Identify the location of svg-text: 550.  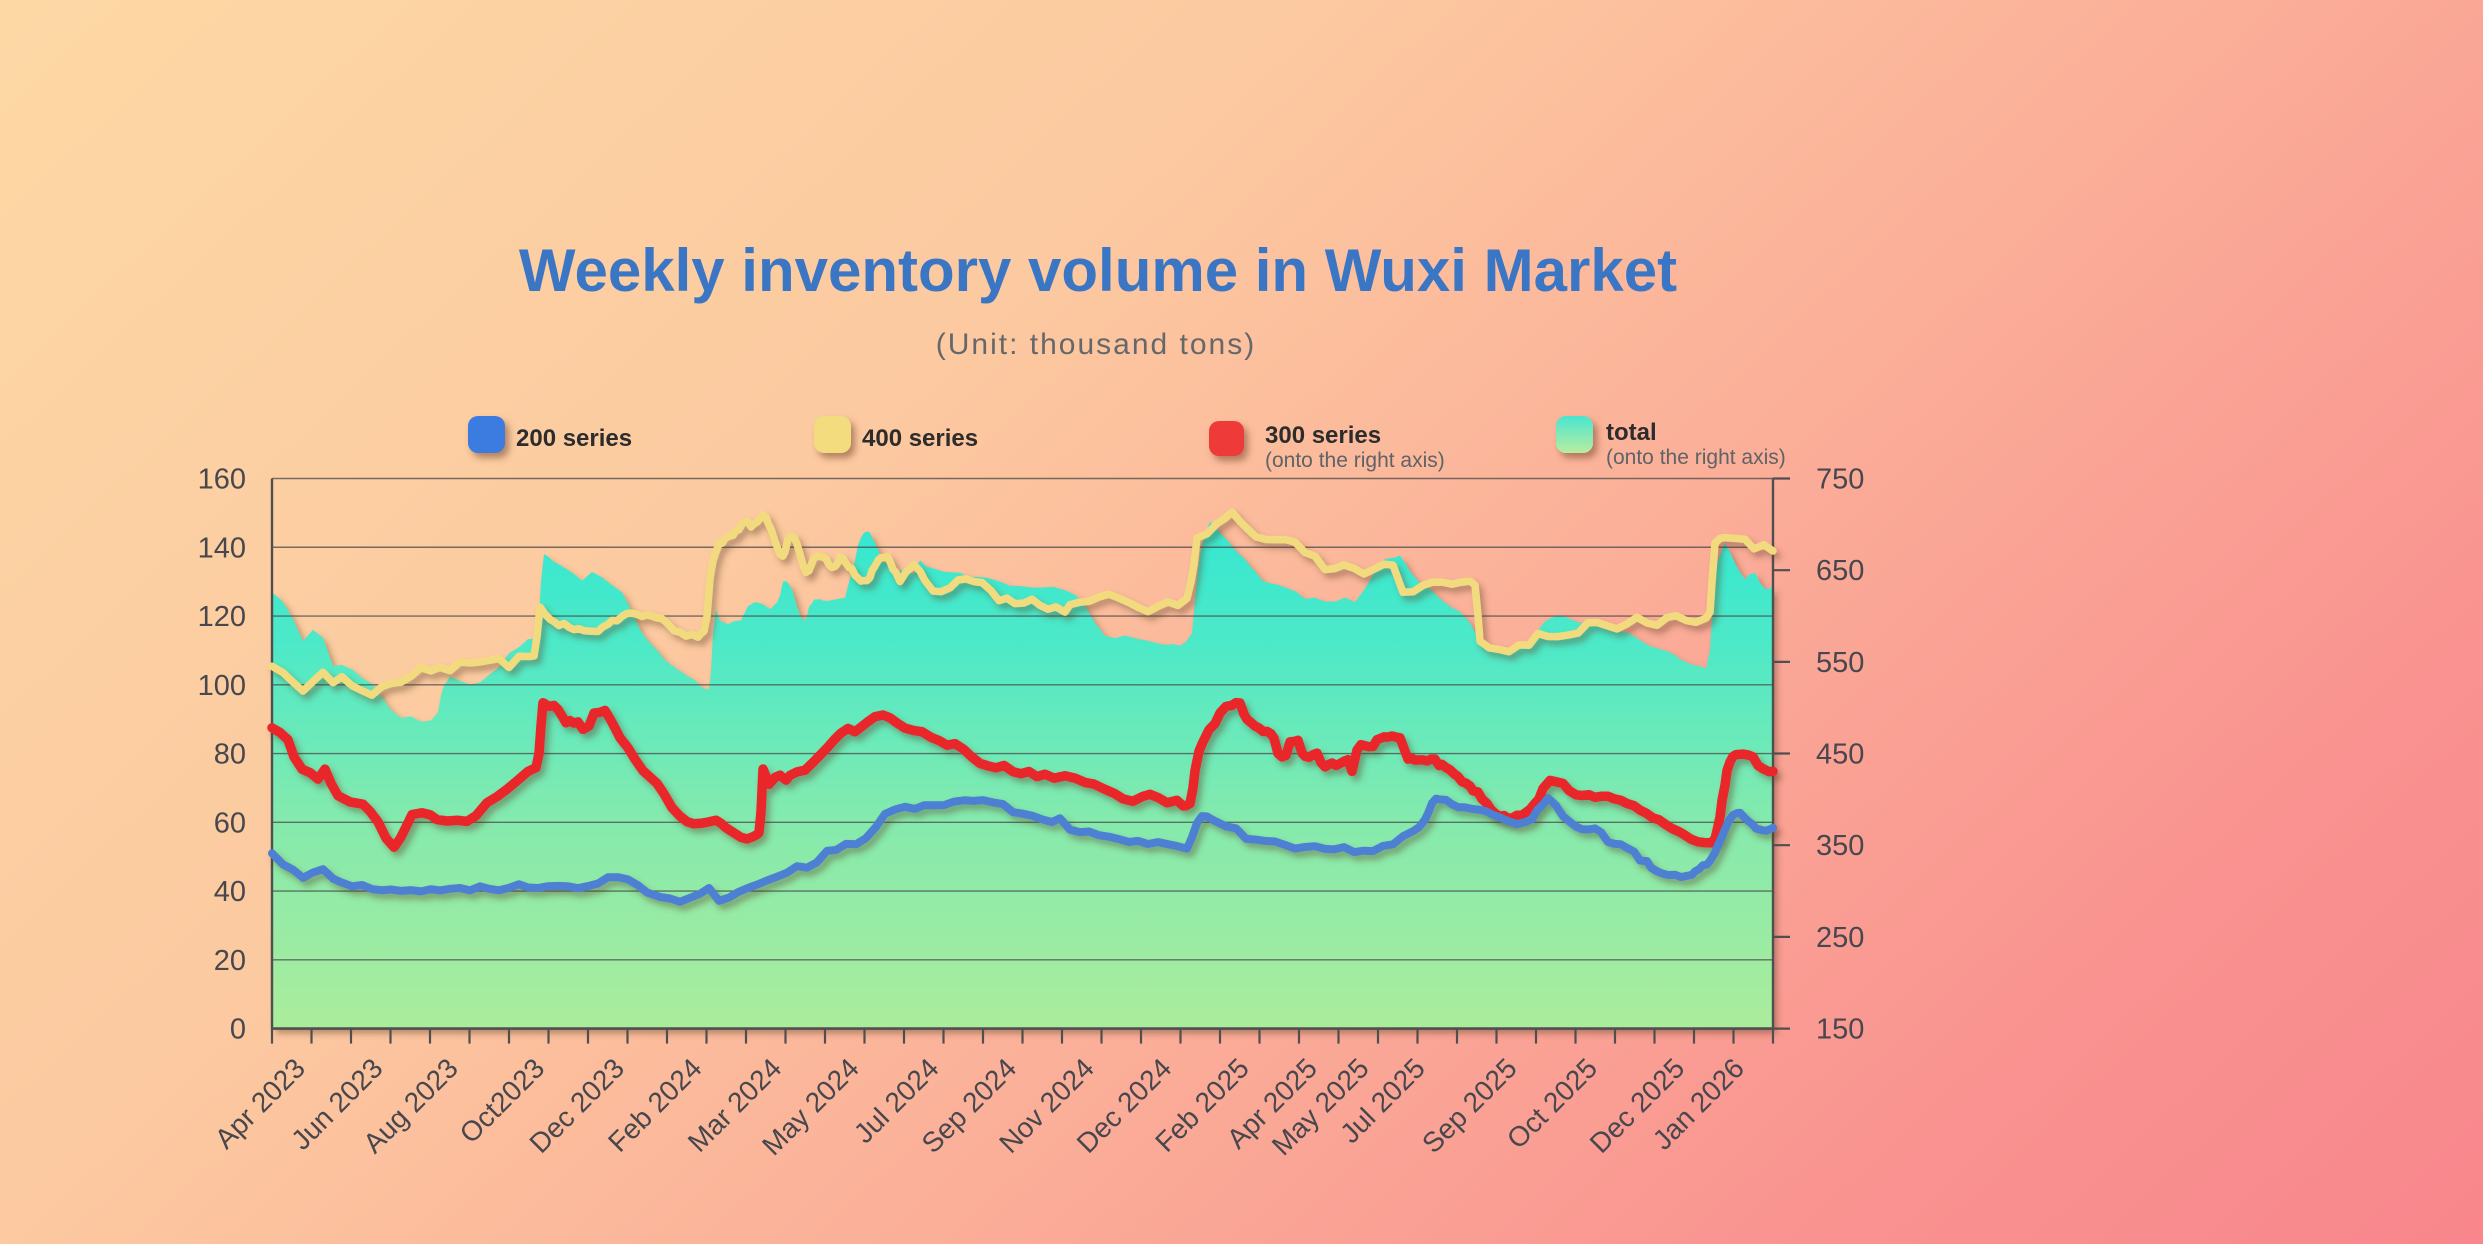
(1840, 663).